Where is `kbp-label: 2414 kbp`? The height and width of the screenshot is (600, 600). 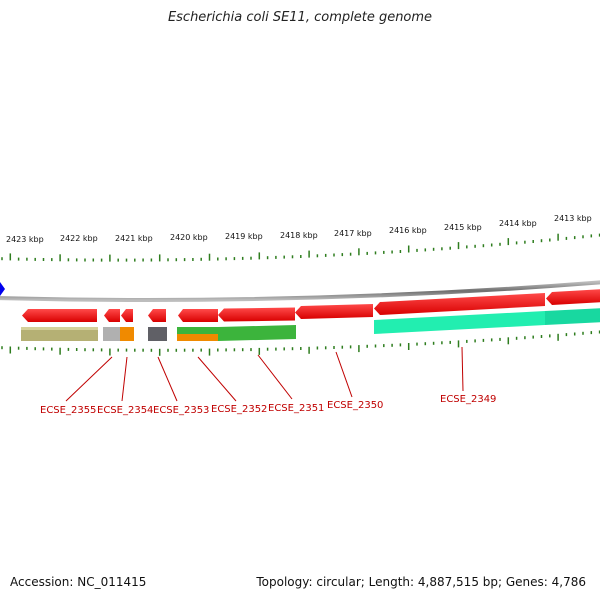 kbp-label: 2414 kbp is located at coordinates (518, 223).